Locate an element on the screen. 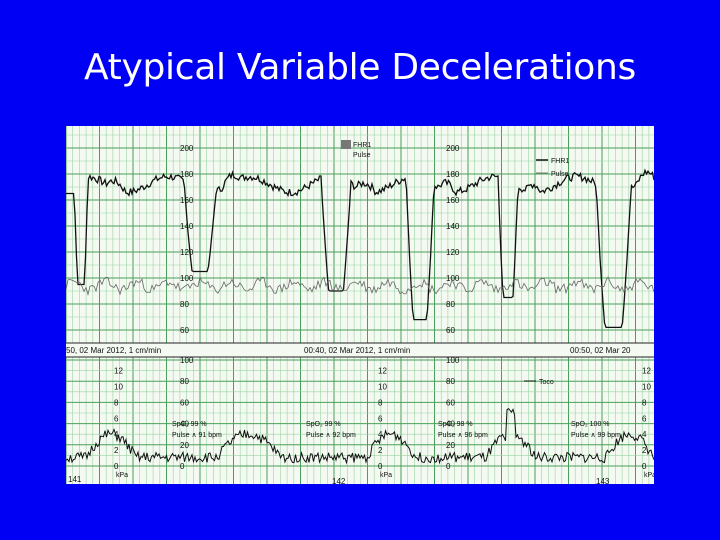 The height and width of the screenshot is (540, 720). timestamp-band is located at coordinates (360, 350).